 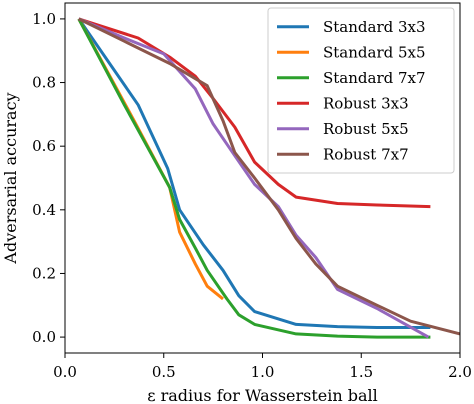 I want to click on y-tick-label: 0.0, so click(x=44, y=337).